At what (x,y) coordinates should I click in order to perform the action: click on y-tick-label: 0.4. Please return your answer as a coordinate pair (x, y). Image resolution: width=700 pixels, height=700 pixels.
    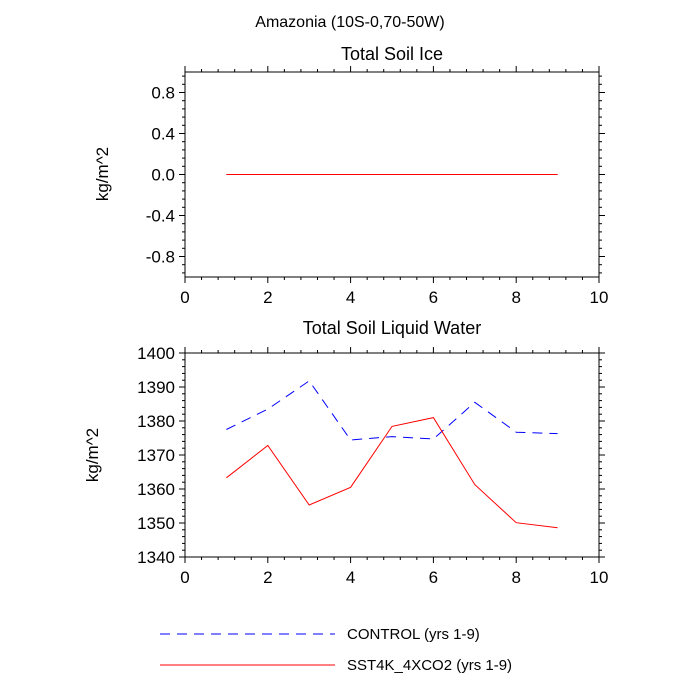
    Looking at the image, I should click on (163, 134).